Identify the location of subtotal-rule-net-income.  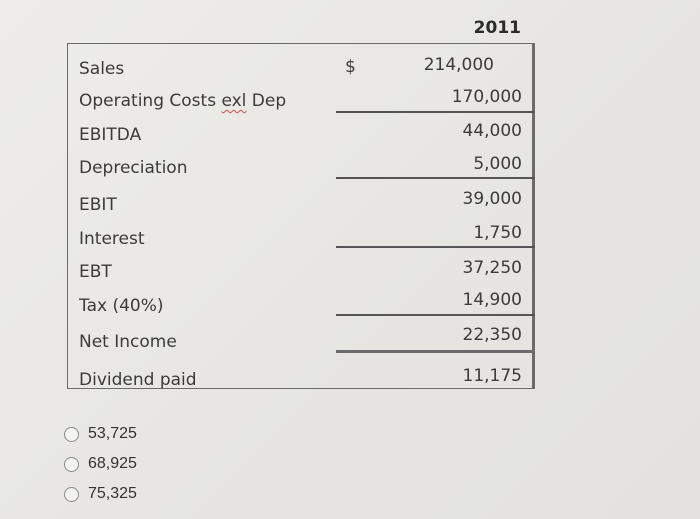
(435, 315).